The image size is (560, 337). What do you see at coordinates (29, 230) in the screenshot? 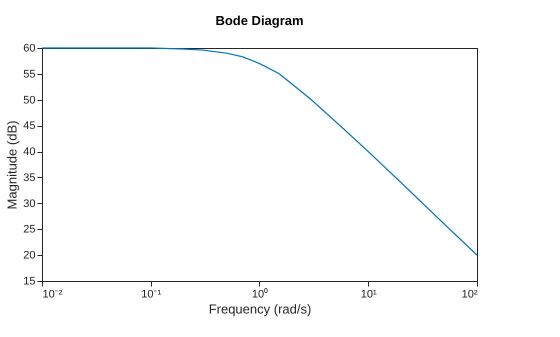
I see `y-tick-label: 25` at bounding box center [29, 230].